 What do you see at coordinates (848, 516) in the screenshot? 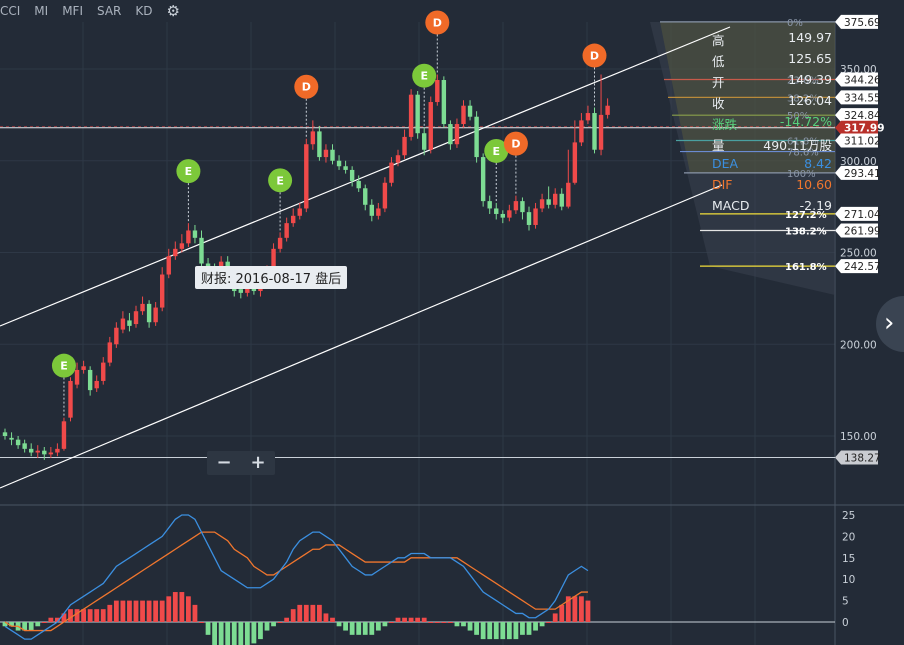
I see `macd-tick-label: 25` at bounding box center [848, 516].